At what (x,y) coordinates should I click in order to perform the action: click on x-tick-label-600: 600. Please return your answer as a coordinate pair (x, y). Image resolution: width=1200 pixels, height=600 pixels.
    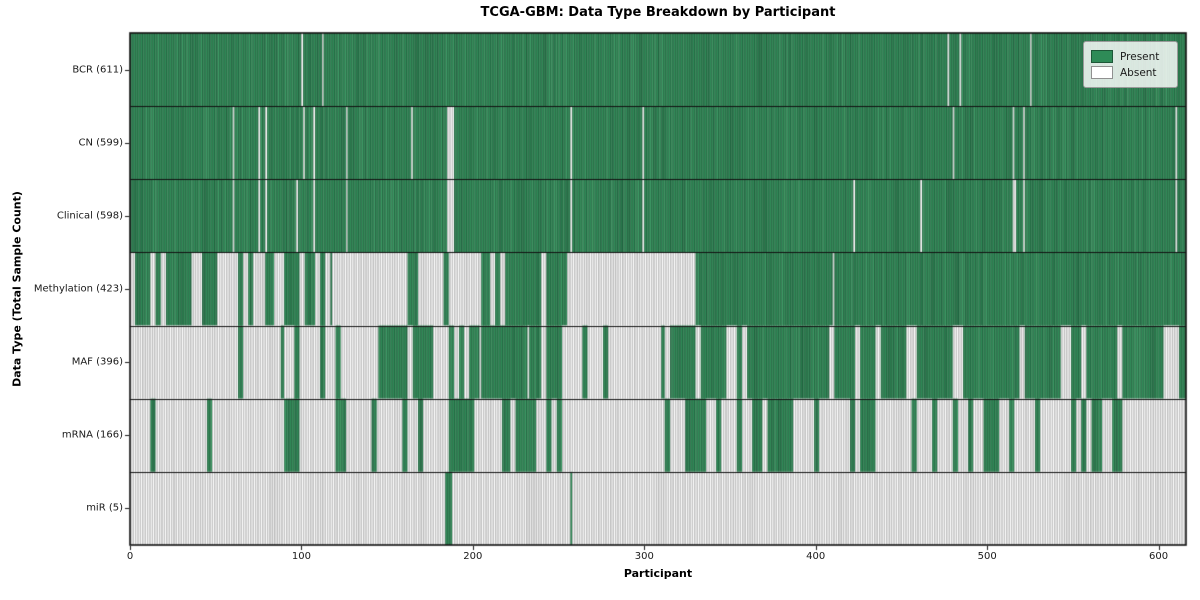
    Looking at the image, I should click on (1159, 556).